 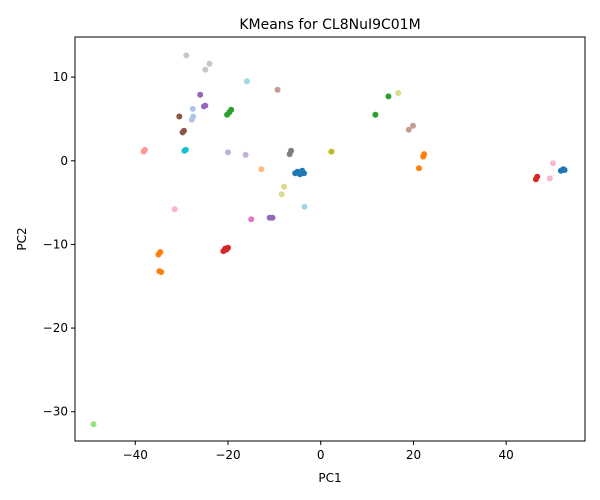 I want to click on x-tick-label: 40, so click(x=506, y=455).